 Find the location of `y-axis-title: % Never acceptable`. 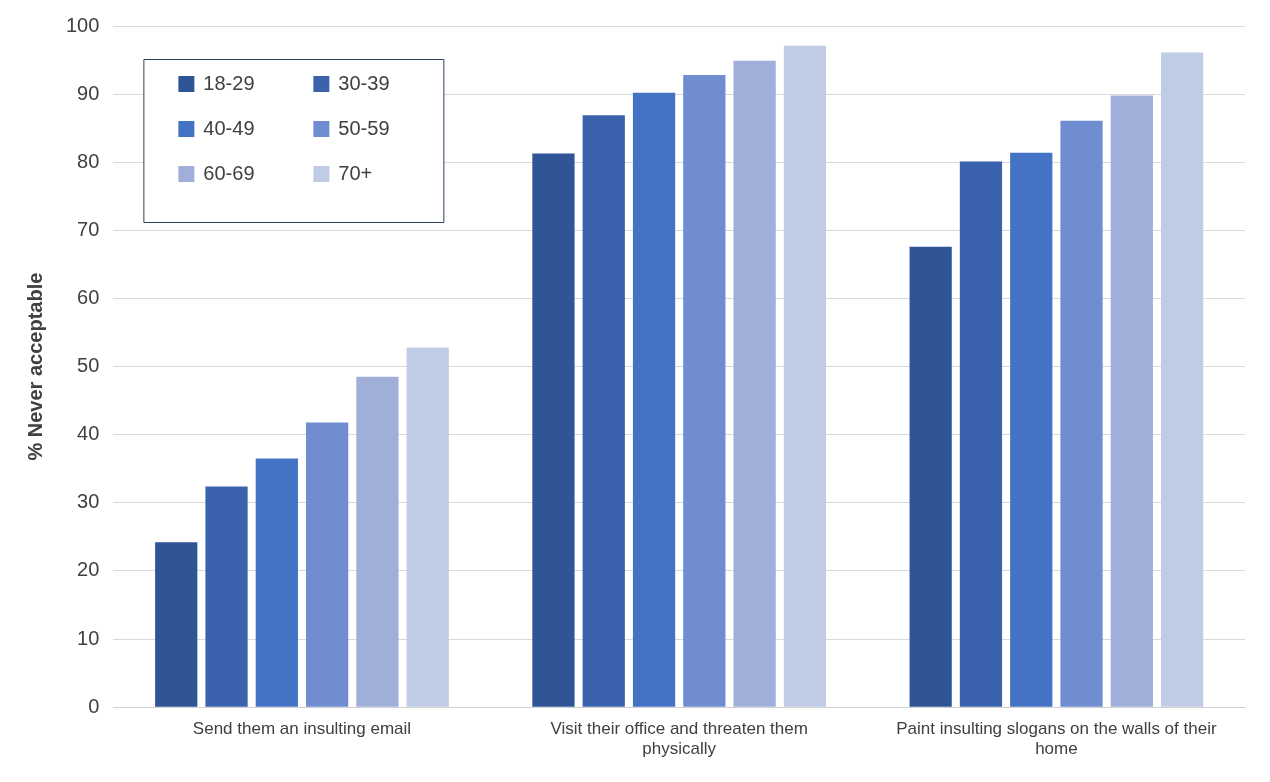

y-axis-title: % Never acceptable is located at coordinates (34, 366).